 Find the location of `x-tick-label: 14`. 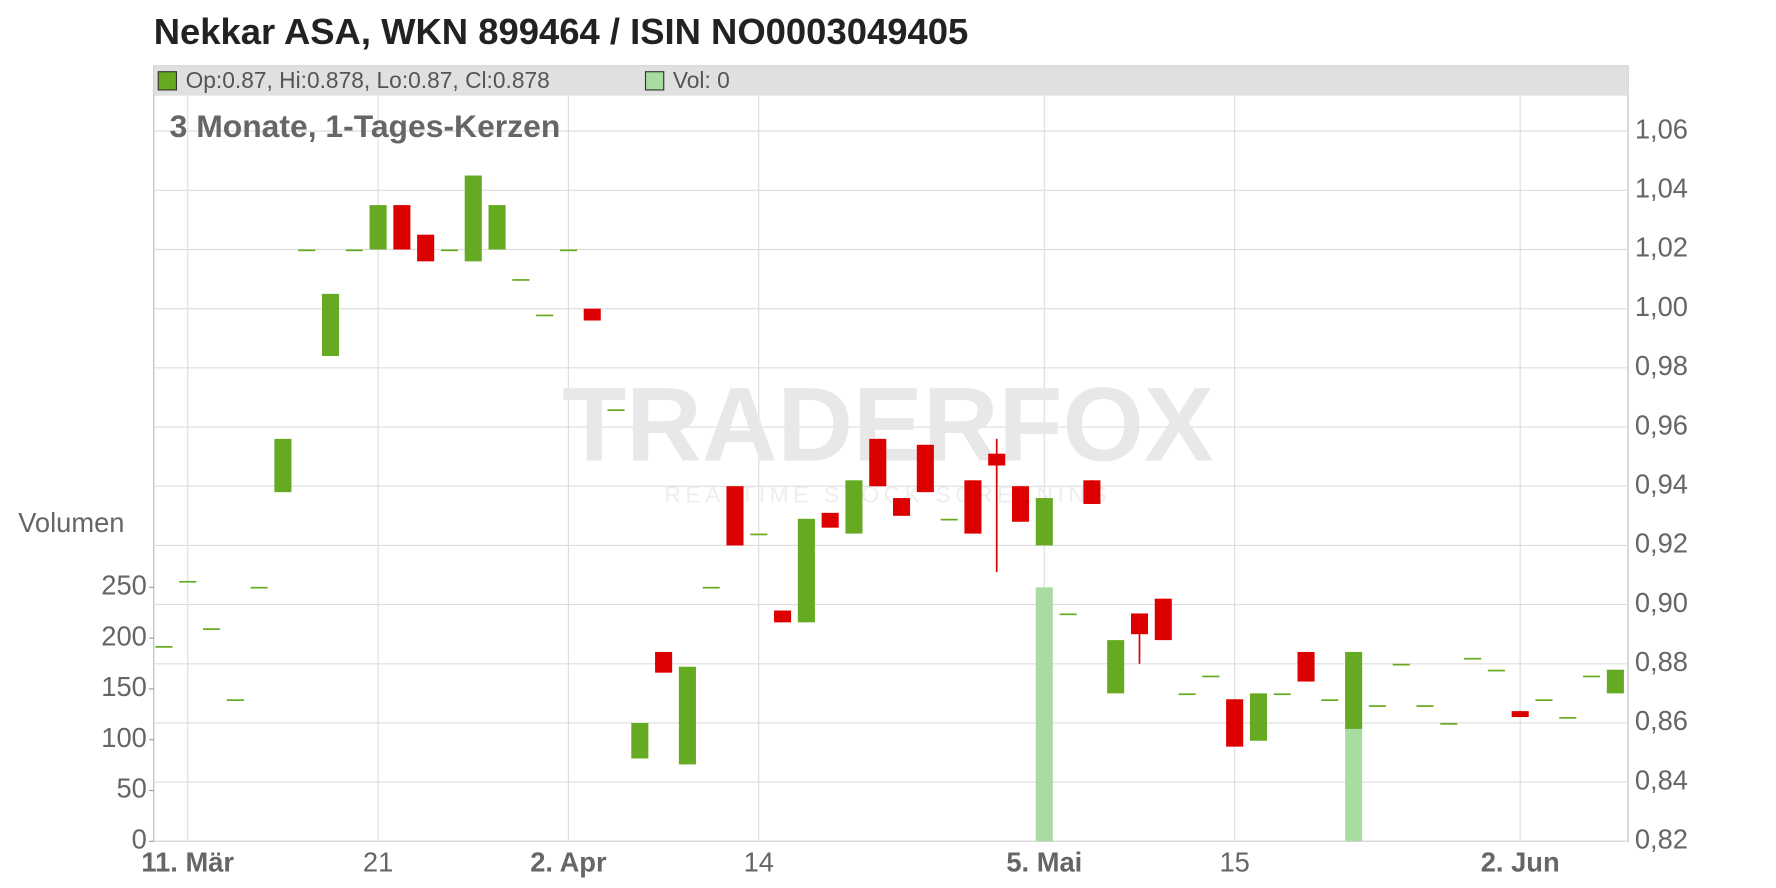

x-tick-label: 14 is located at coordinates (759, 861).